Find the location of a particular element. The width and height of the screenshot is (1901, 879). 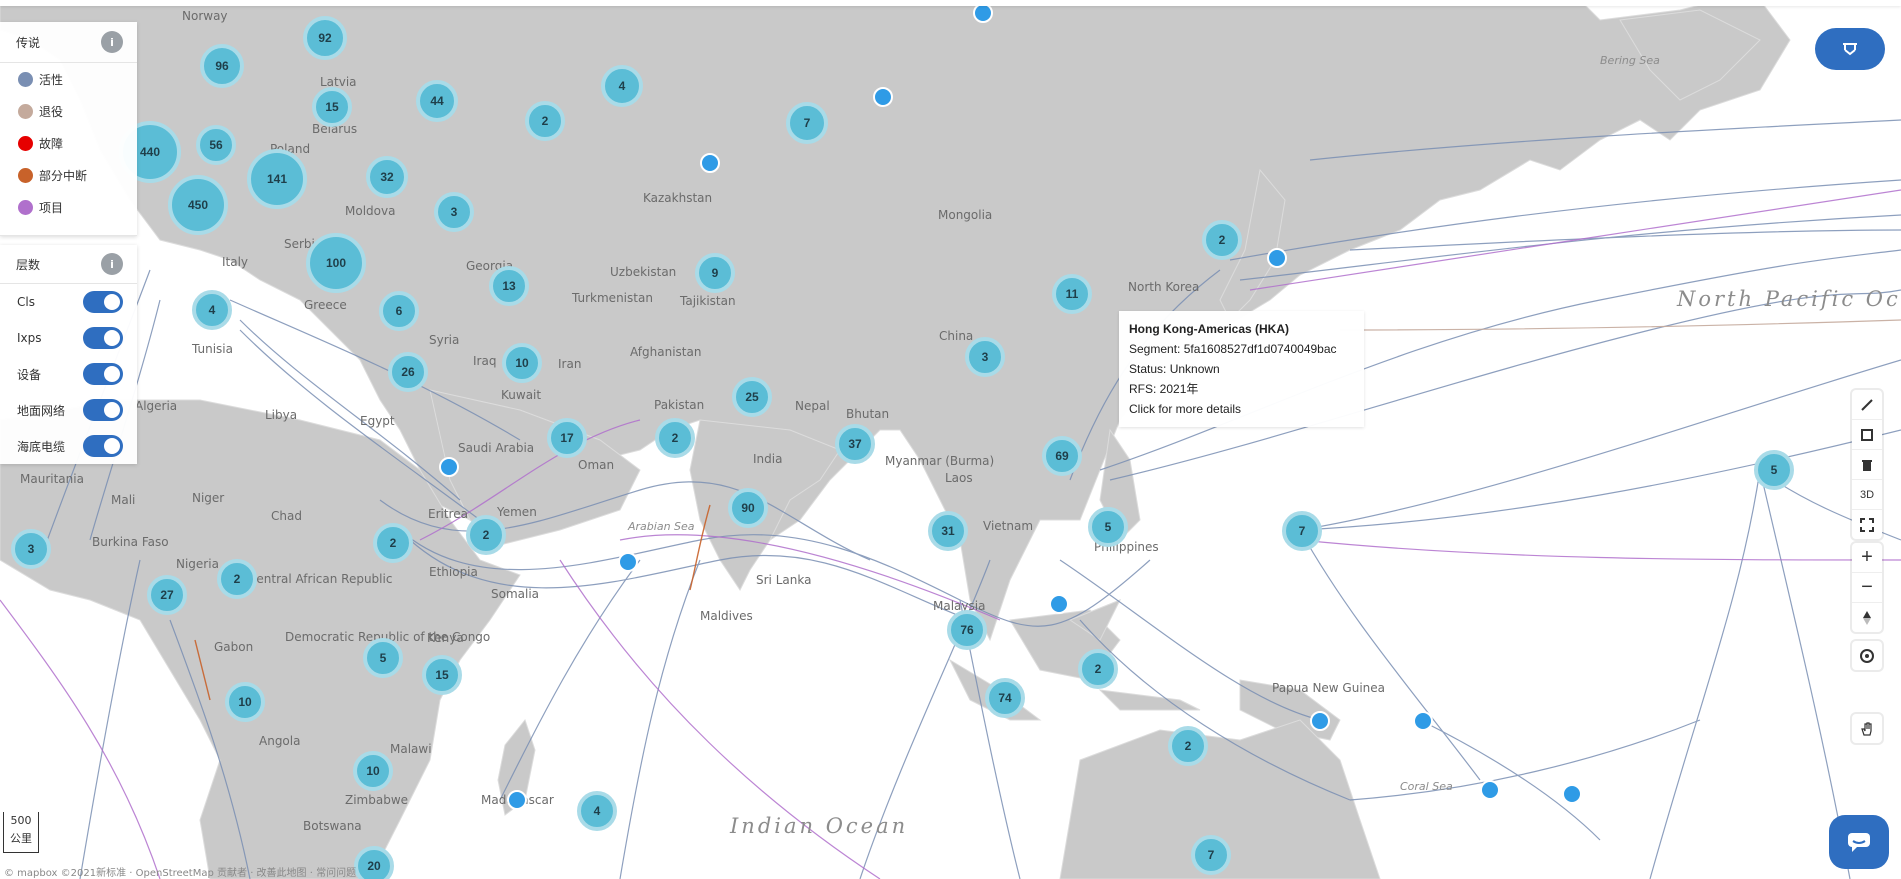

partial-outage-cable-lines is located at coordinates (452, 602).